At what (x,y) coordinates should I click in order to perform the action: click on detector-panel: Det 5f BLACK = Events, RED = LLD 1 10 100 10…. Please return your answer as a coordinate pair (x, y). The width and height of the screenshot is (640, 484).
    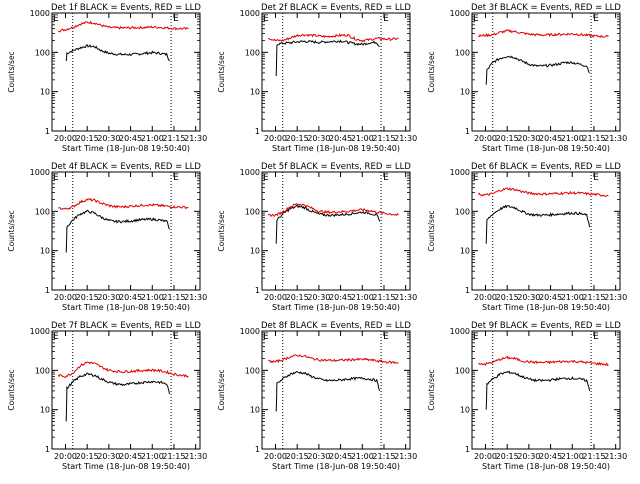
    Looking at the image, I should click on (317, 237).